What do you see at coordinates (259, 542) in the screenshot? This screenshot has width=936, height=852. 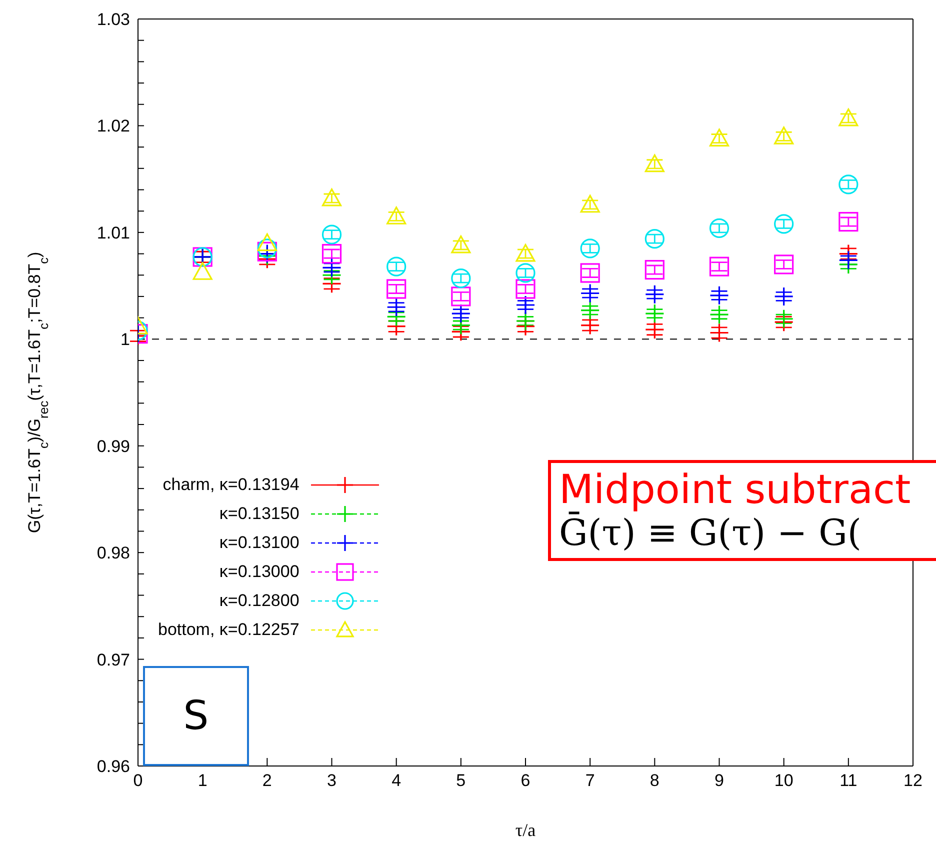 I see `legend-label: κ=0.13100` at bounding box center [259, 542].